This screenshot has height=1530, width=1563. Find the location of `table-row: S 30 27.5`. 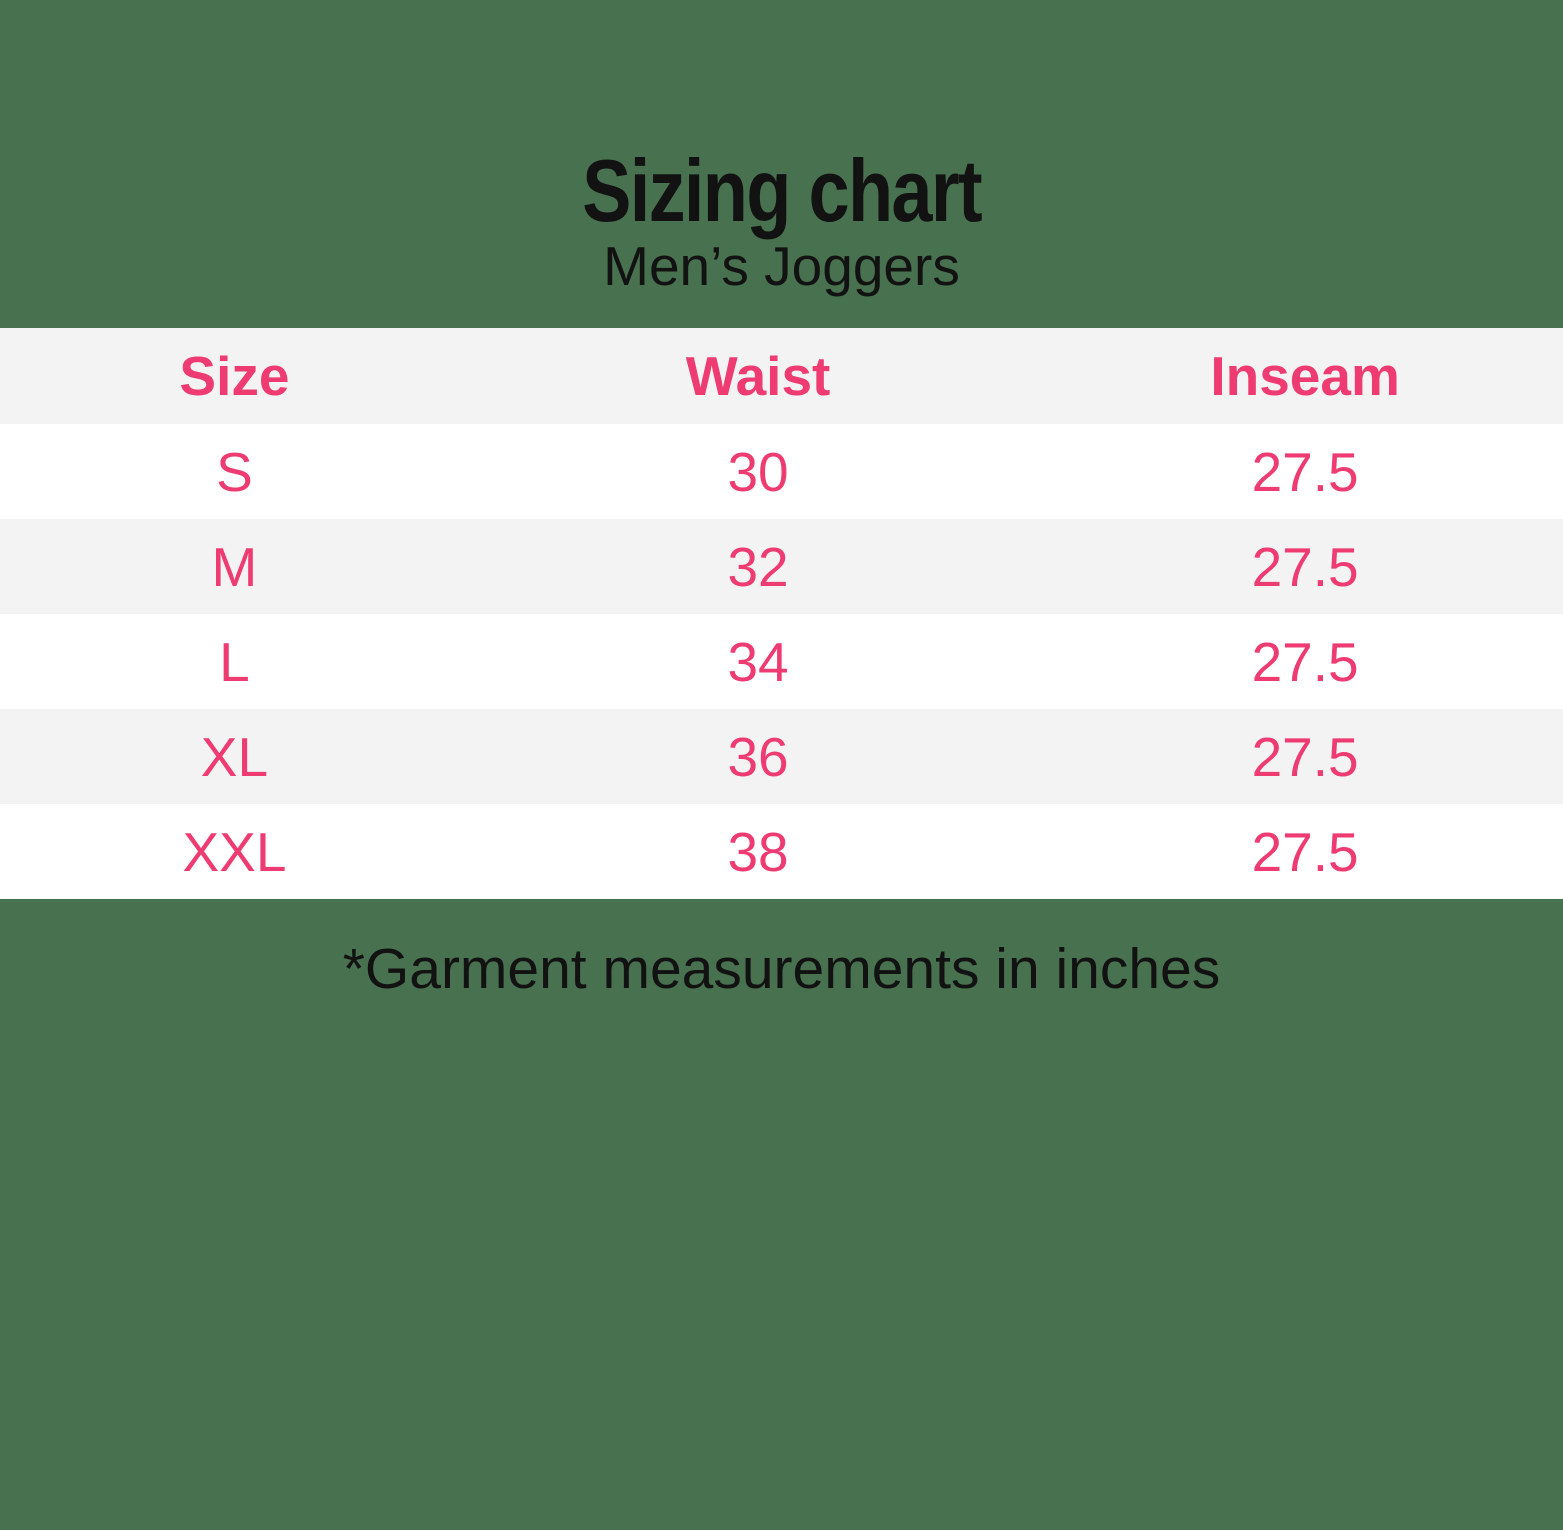

table-row: S 30 27.5 is located at coordinates (781, 471).